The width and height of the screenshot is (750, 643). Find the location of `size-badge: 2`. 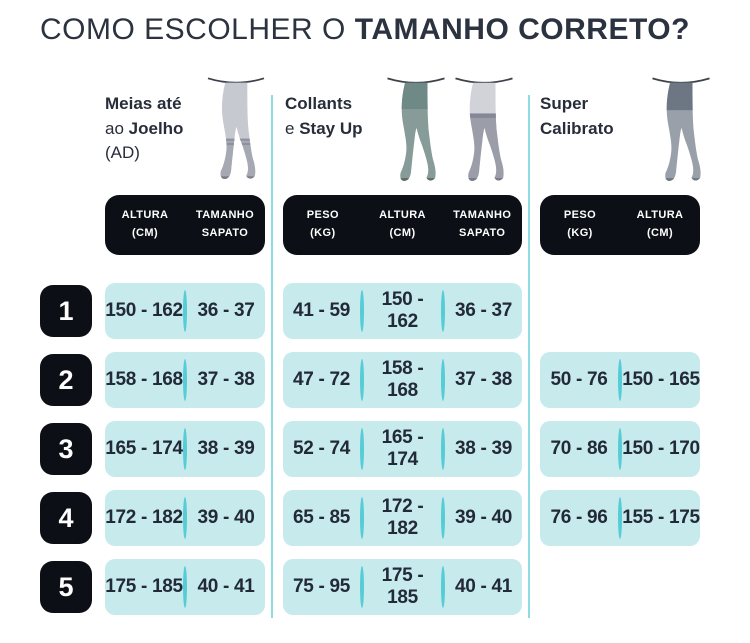

size-badge: 2 is located at coordinates (66, 380).